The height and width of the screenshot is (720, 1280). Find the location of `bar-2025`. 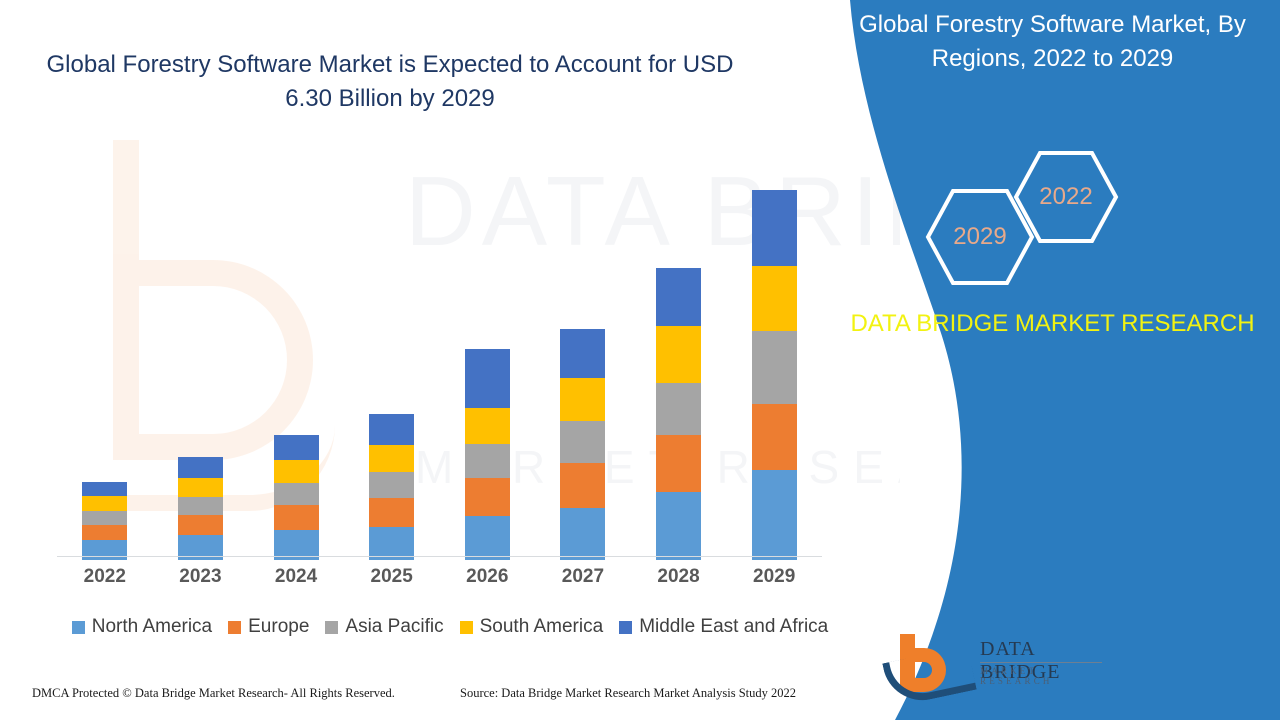

bar-2025 is located at coordinates (392, 487).